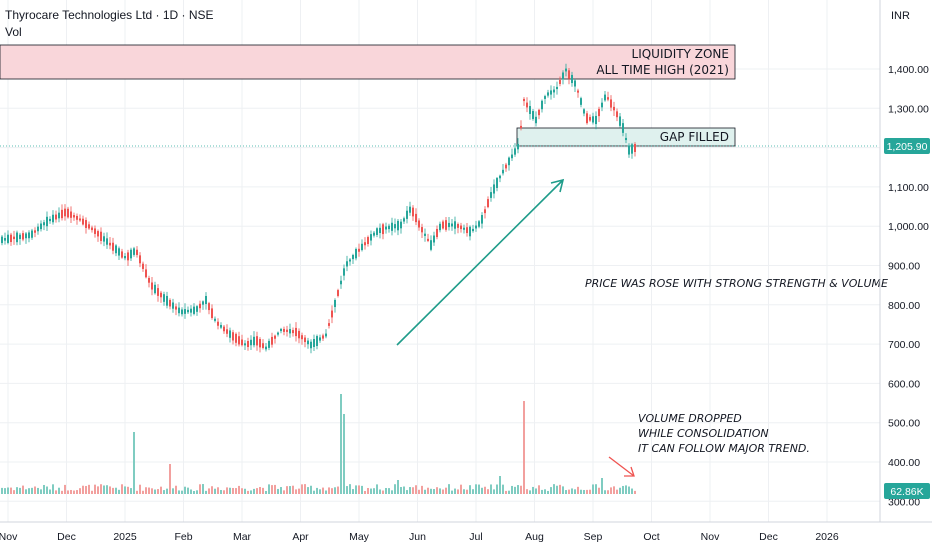 This screenshot has height=550, width=932. Describe the element at coordinates (480, 262) in the screenshot. I see `trend-arrow` at that location.